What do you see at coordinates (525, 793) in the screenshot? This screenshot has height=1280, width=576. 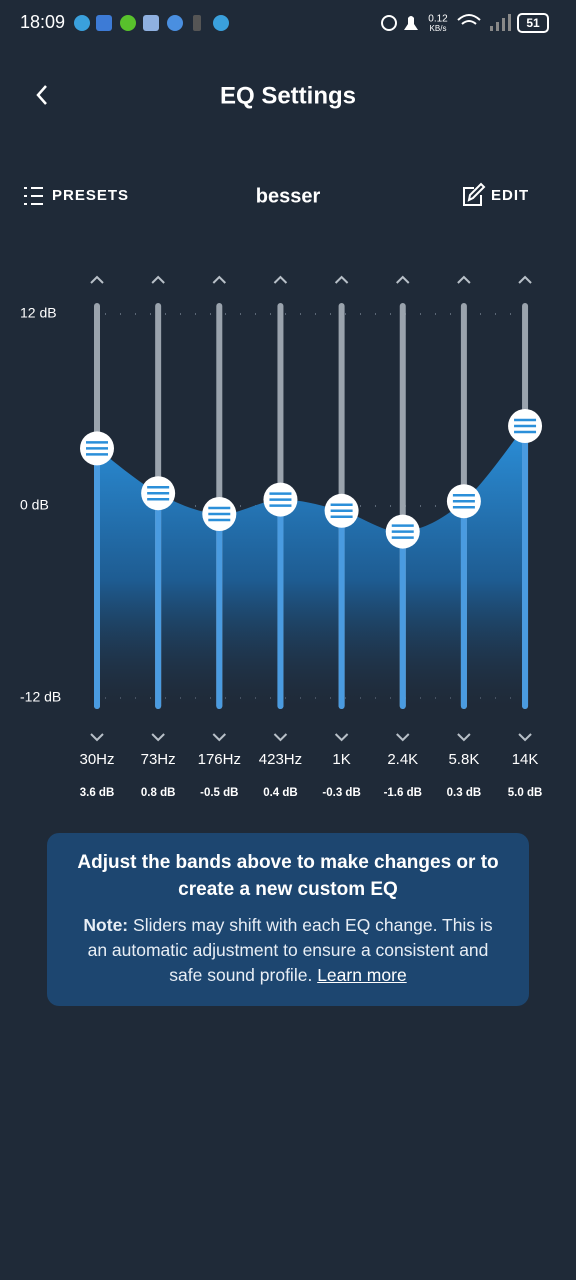 I see `band-value: 5.0 dB` at bounding box center [525, 793].